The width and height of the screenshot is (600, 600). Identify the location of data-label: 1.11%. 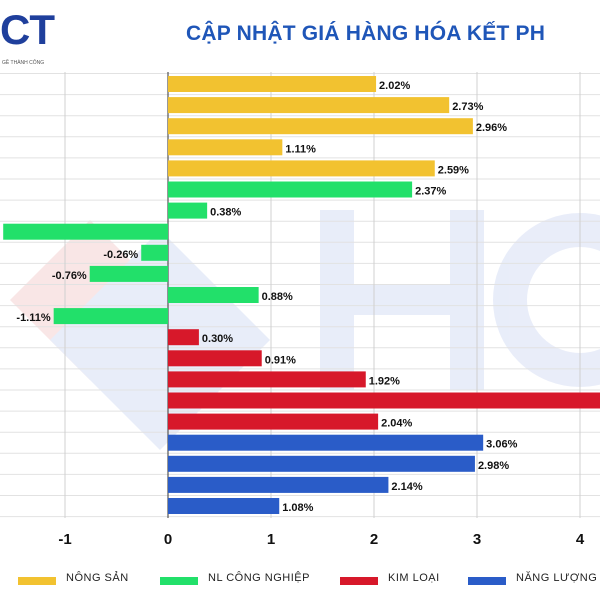
(300, 149).